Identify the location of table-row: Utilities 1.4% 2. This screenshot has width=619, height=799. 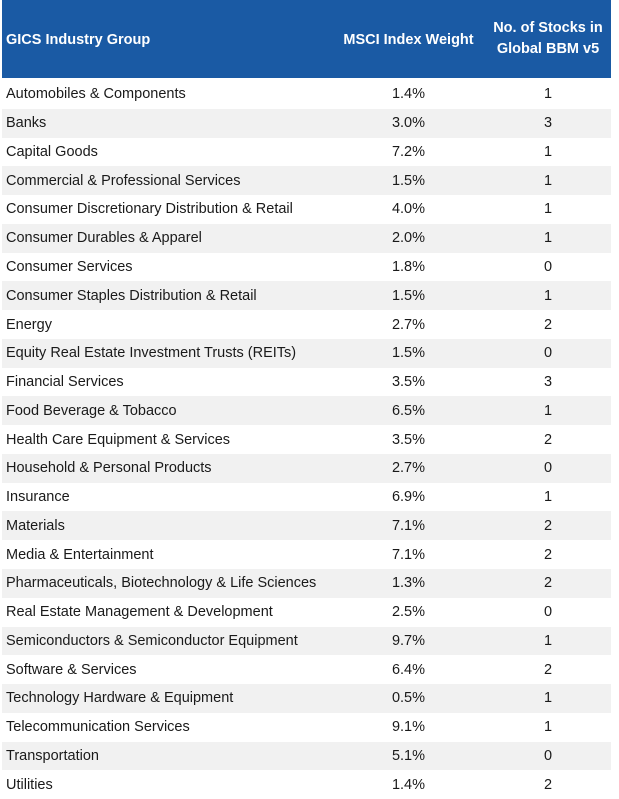
(306, 784).